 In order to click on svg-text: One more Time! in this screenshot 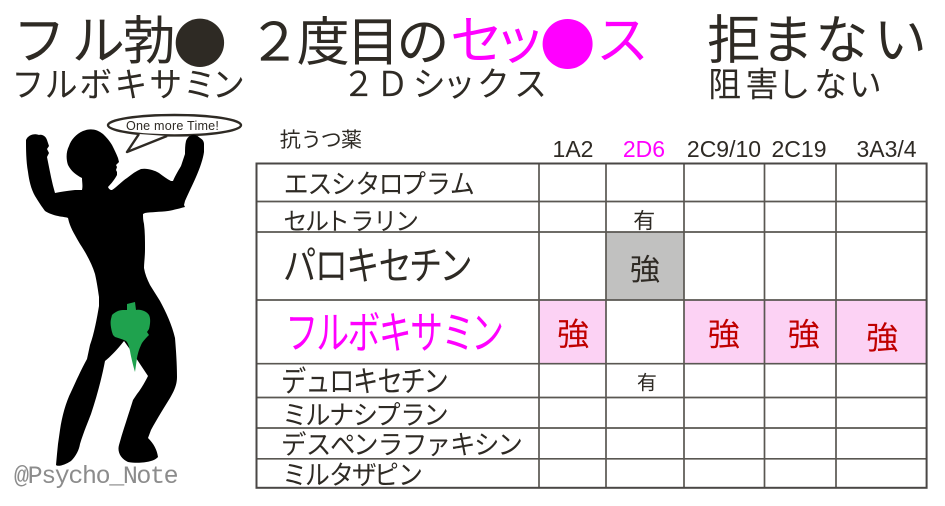, I will do `click(172, 126)`.